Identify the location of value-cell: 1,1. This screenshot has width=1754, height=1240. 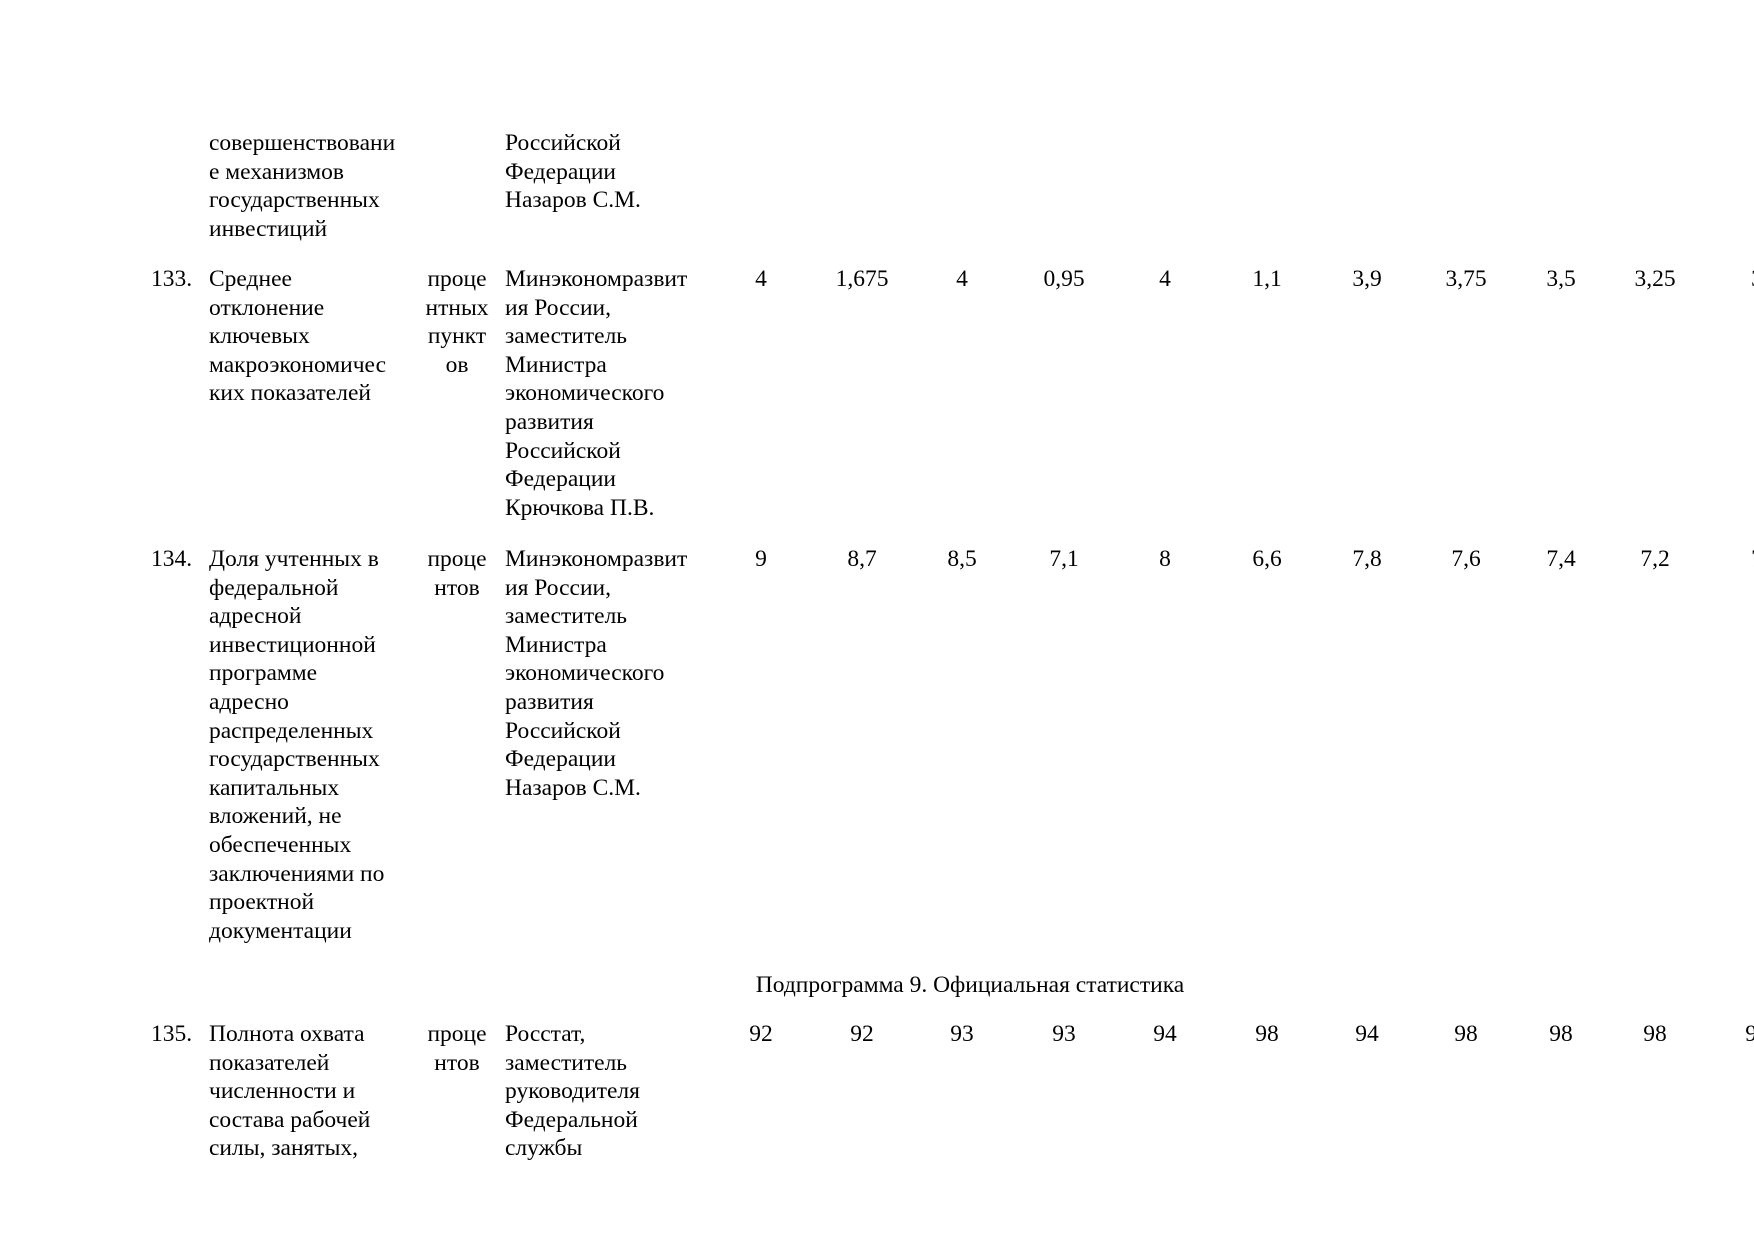
(1267, 279).